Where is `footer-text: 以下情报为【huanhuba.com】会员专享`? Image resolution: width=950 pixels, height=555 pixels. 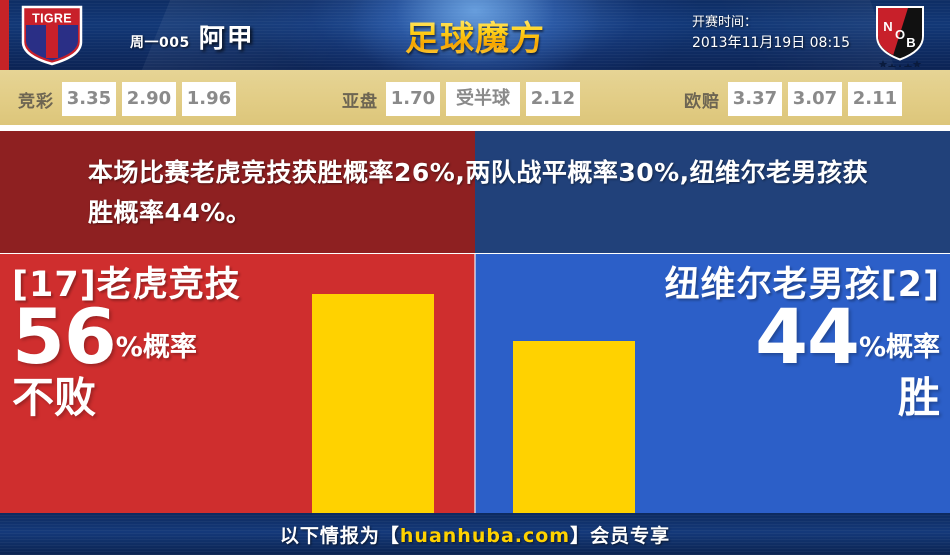 footer-text: 以下情报为【huanhuba.com】会员专享 is located at coordinates (475, 534).